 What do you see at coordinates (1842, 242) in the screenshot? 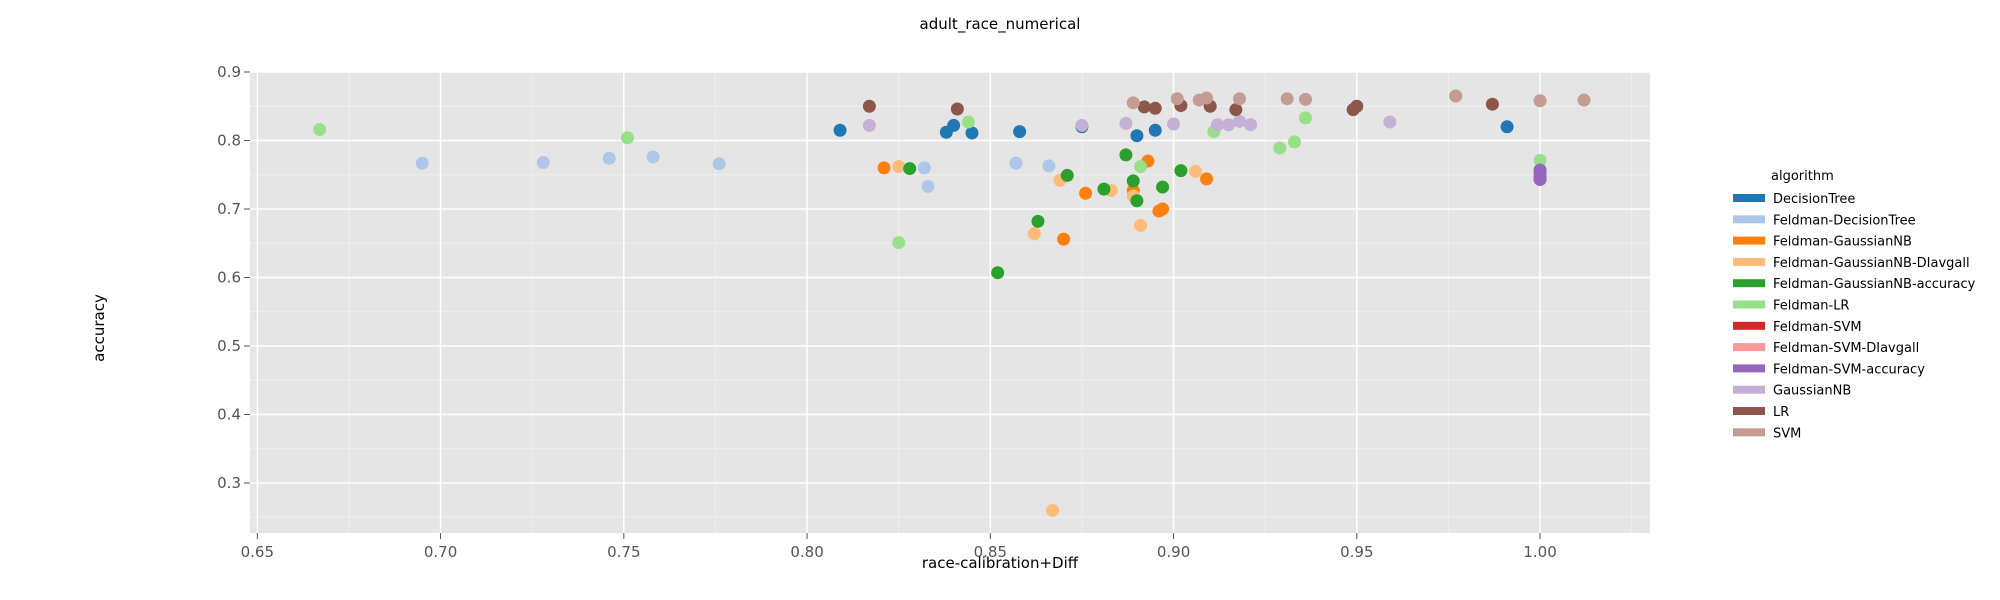
I see `legend-label-feldman-gaussiannb: Feldman-GaussianNB` at bounding box center [1842, 242].